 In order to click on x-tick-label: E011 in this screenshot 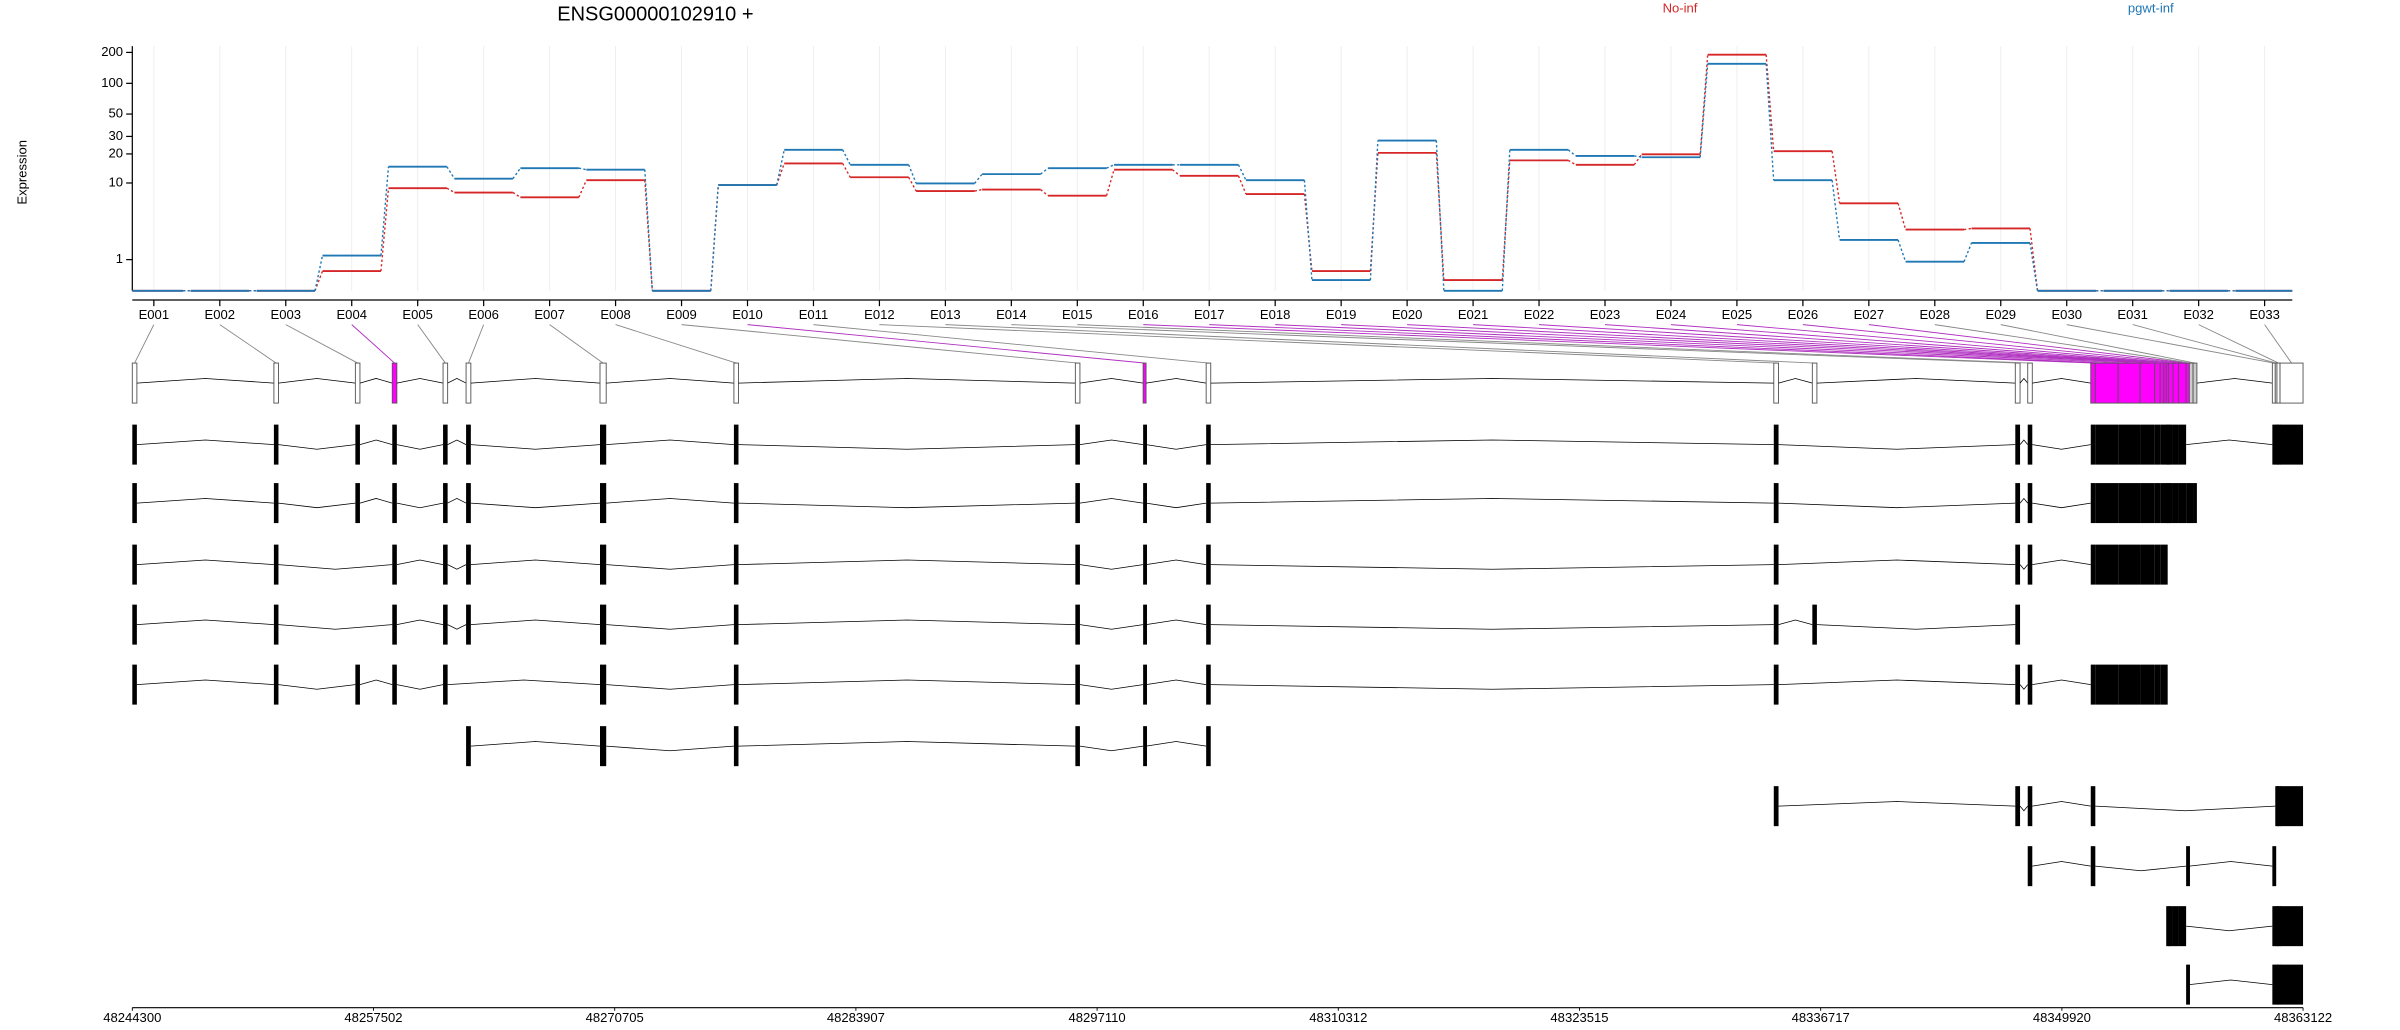, I will do `click(814, 314)`.